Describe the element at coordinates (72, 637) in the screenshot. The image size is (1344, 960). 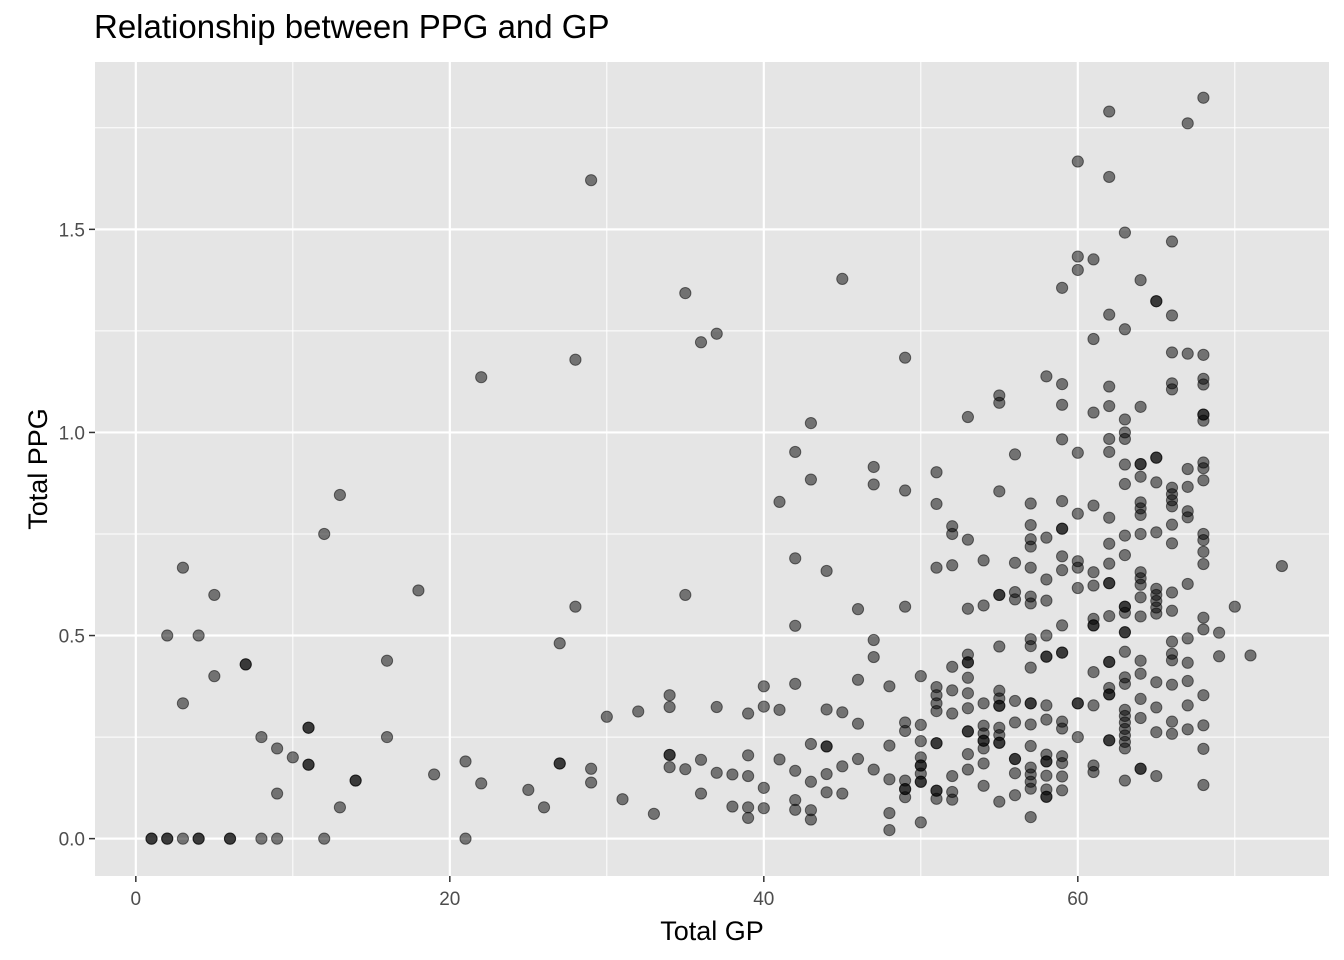
I see `y-tick-label: 0.5` at that location.